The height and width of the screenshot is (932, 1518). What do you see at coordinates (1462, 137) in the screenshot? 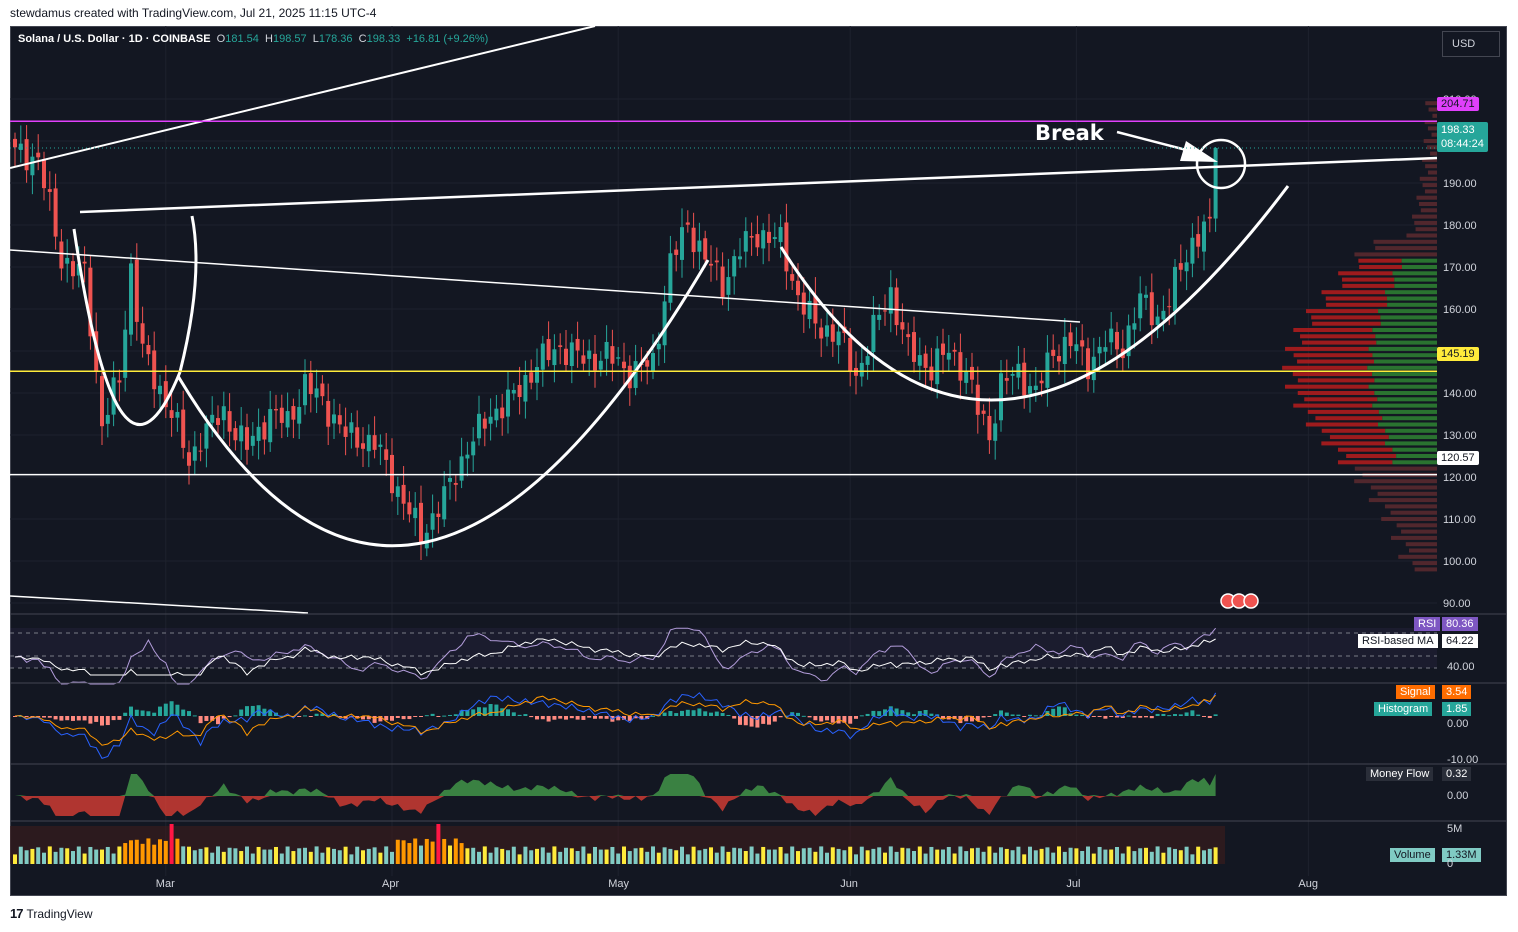
I see `last-price-tag: 198.33 08:44:24` at bounding box center [1462, 137].